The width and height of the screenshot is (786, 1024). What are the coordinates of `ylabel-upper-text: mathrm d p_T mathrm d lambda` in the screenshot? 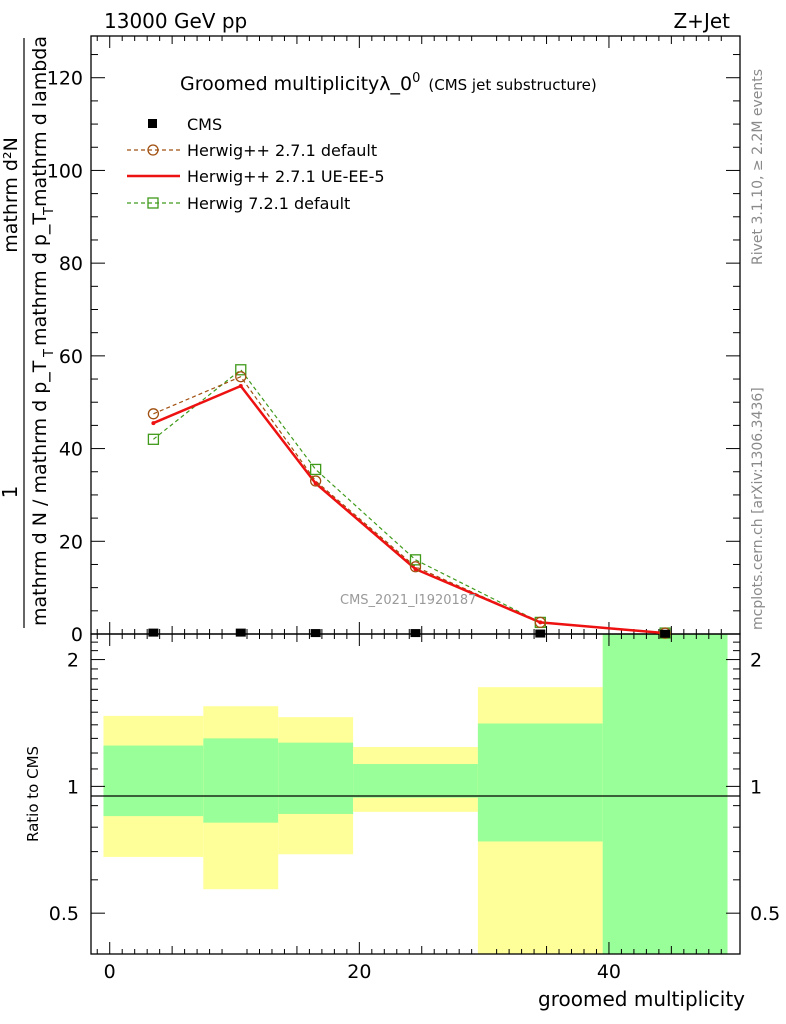 It's located at (40, 191).